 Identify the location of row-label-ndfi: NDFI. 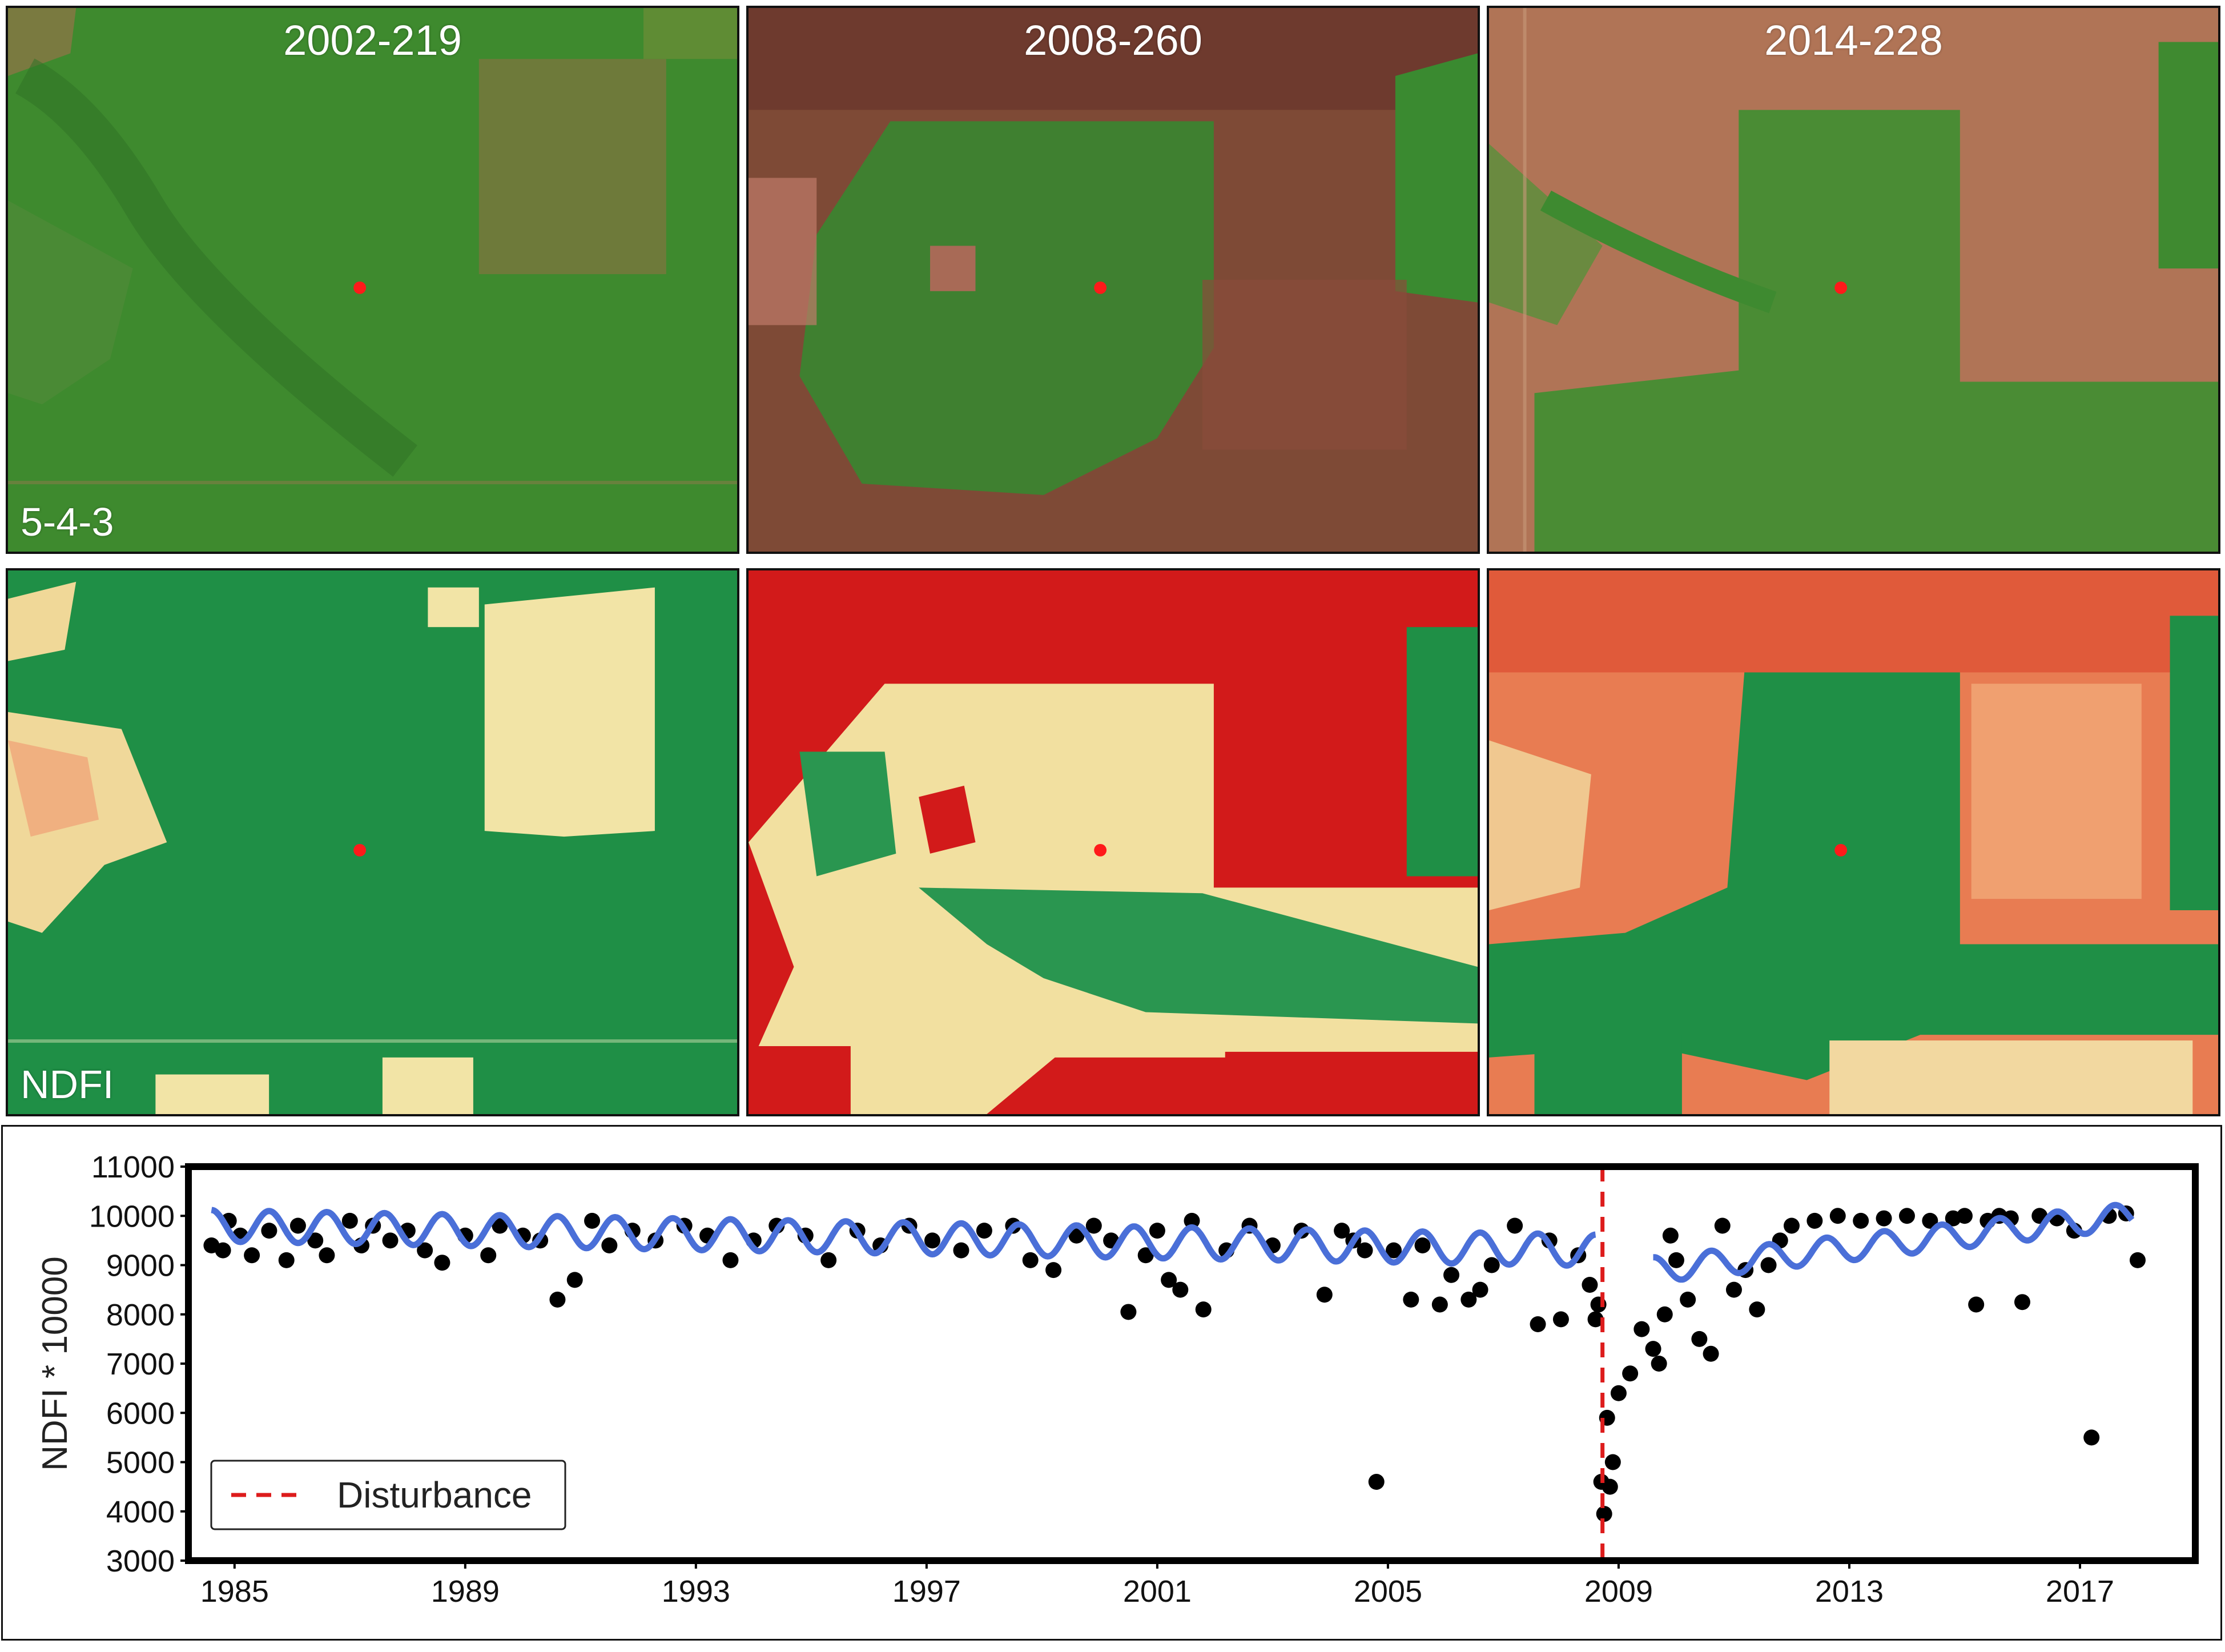
(67, 1084).